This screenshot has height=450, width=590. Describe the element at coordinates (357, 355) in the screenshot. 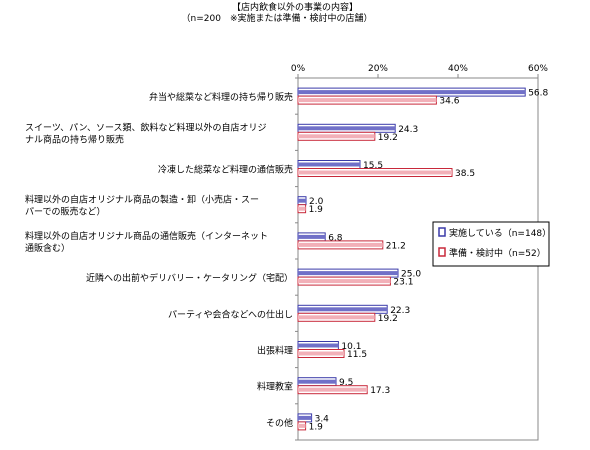

I see `data-label: 11.5` at that location.